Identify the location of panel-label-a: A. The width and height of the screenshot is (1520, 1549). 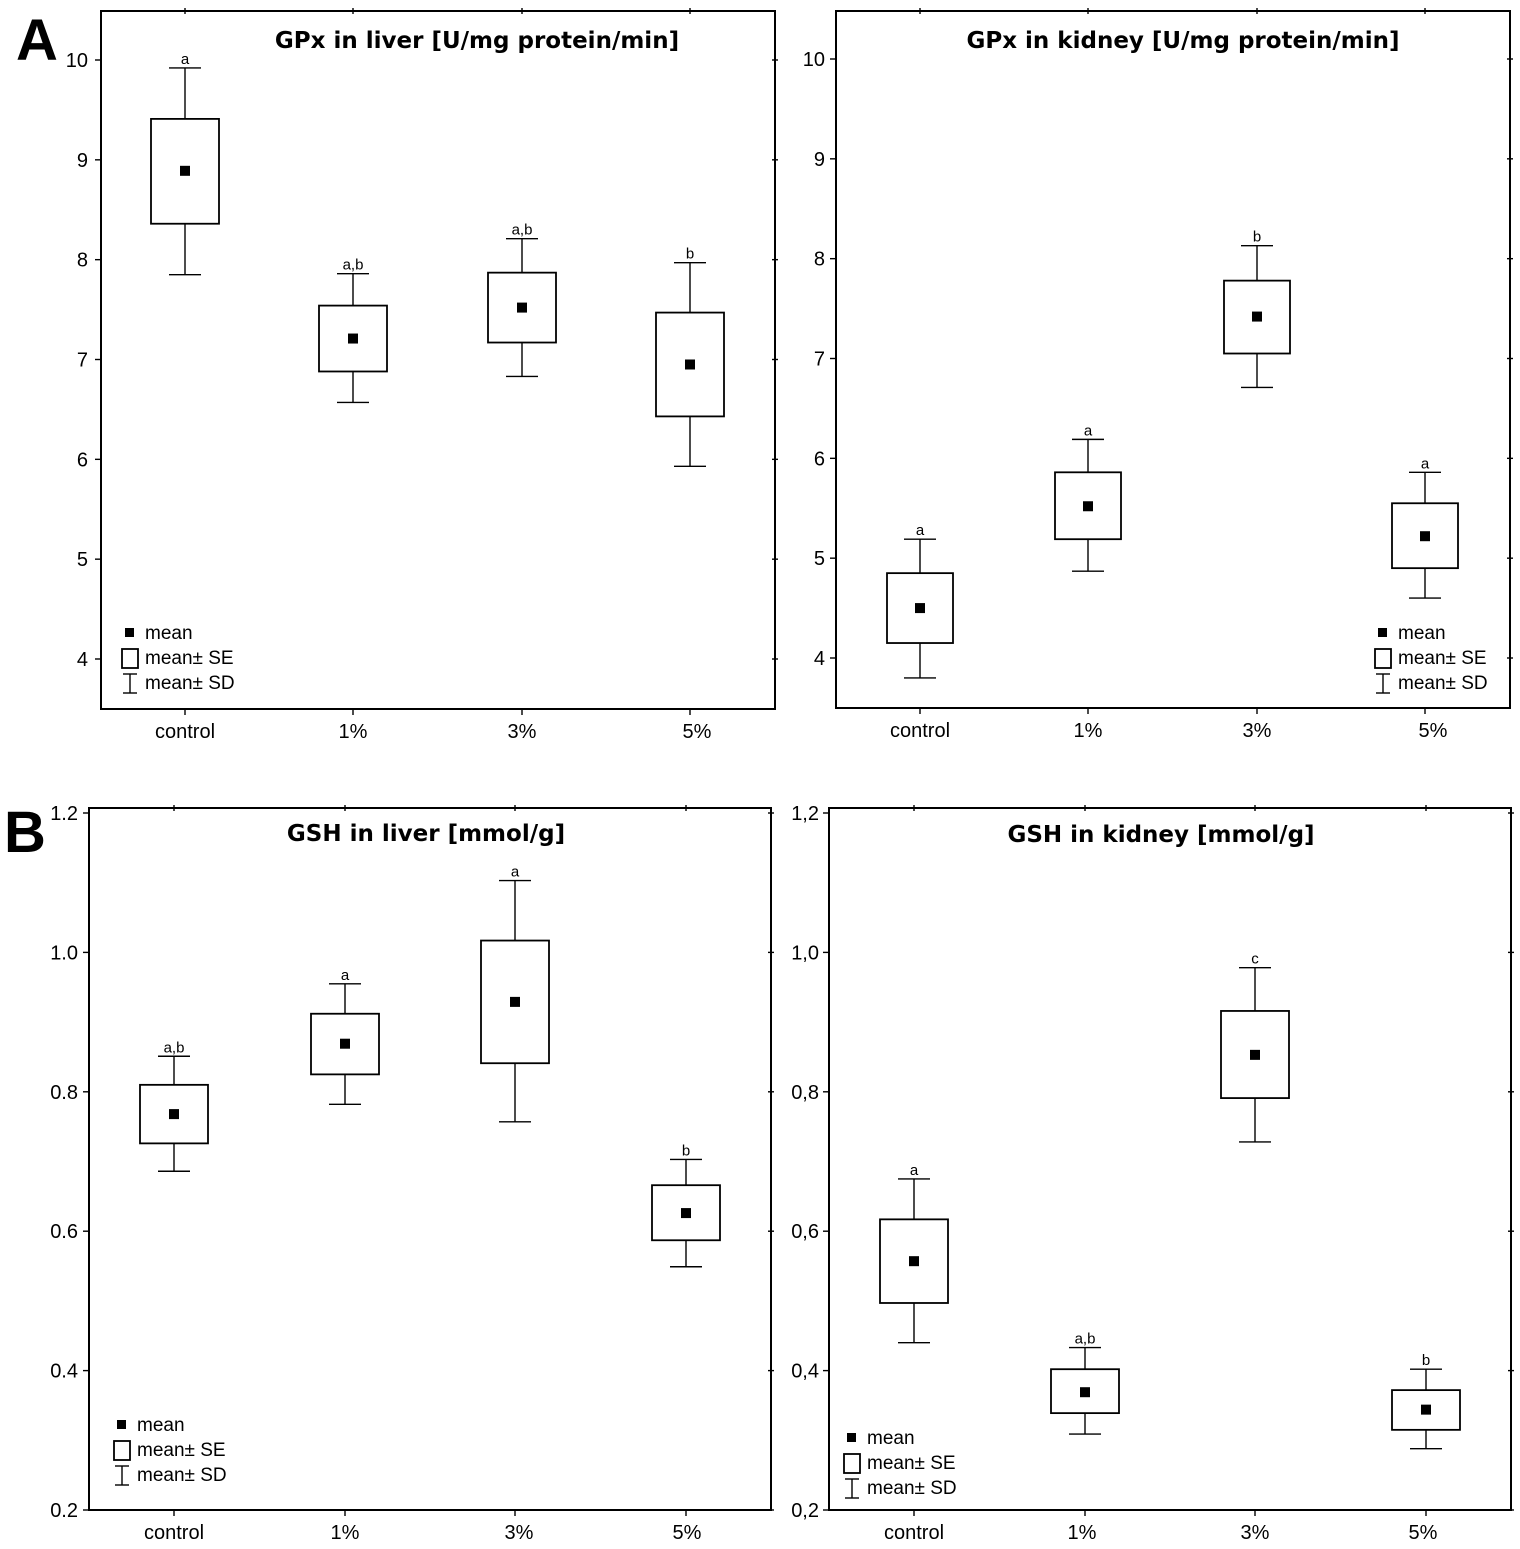
(37, 40).